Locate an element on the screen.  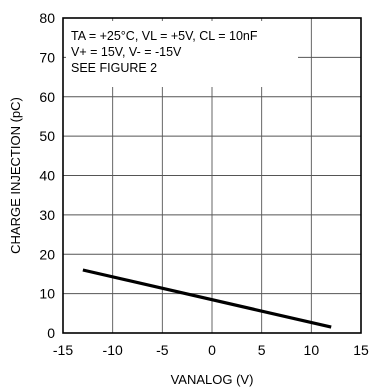
y-tick-label-6: 60 is located at coordinates (47, 97).